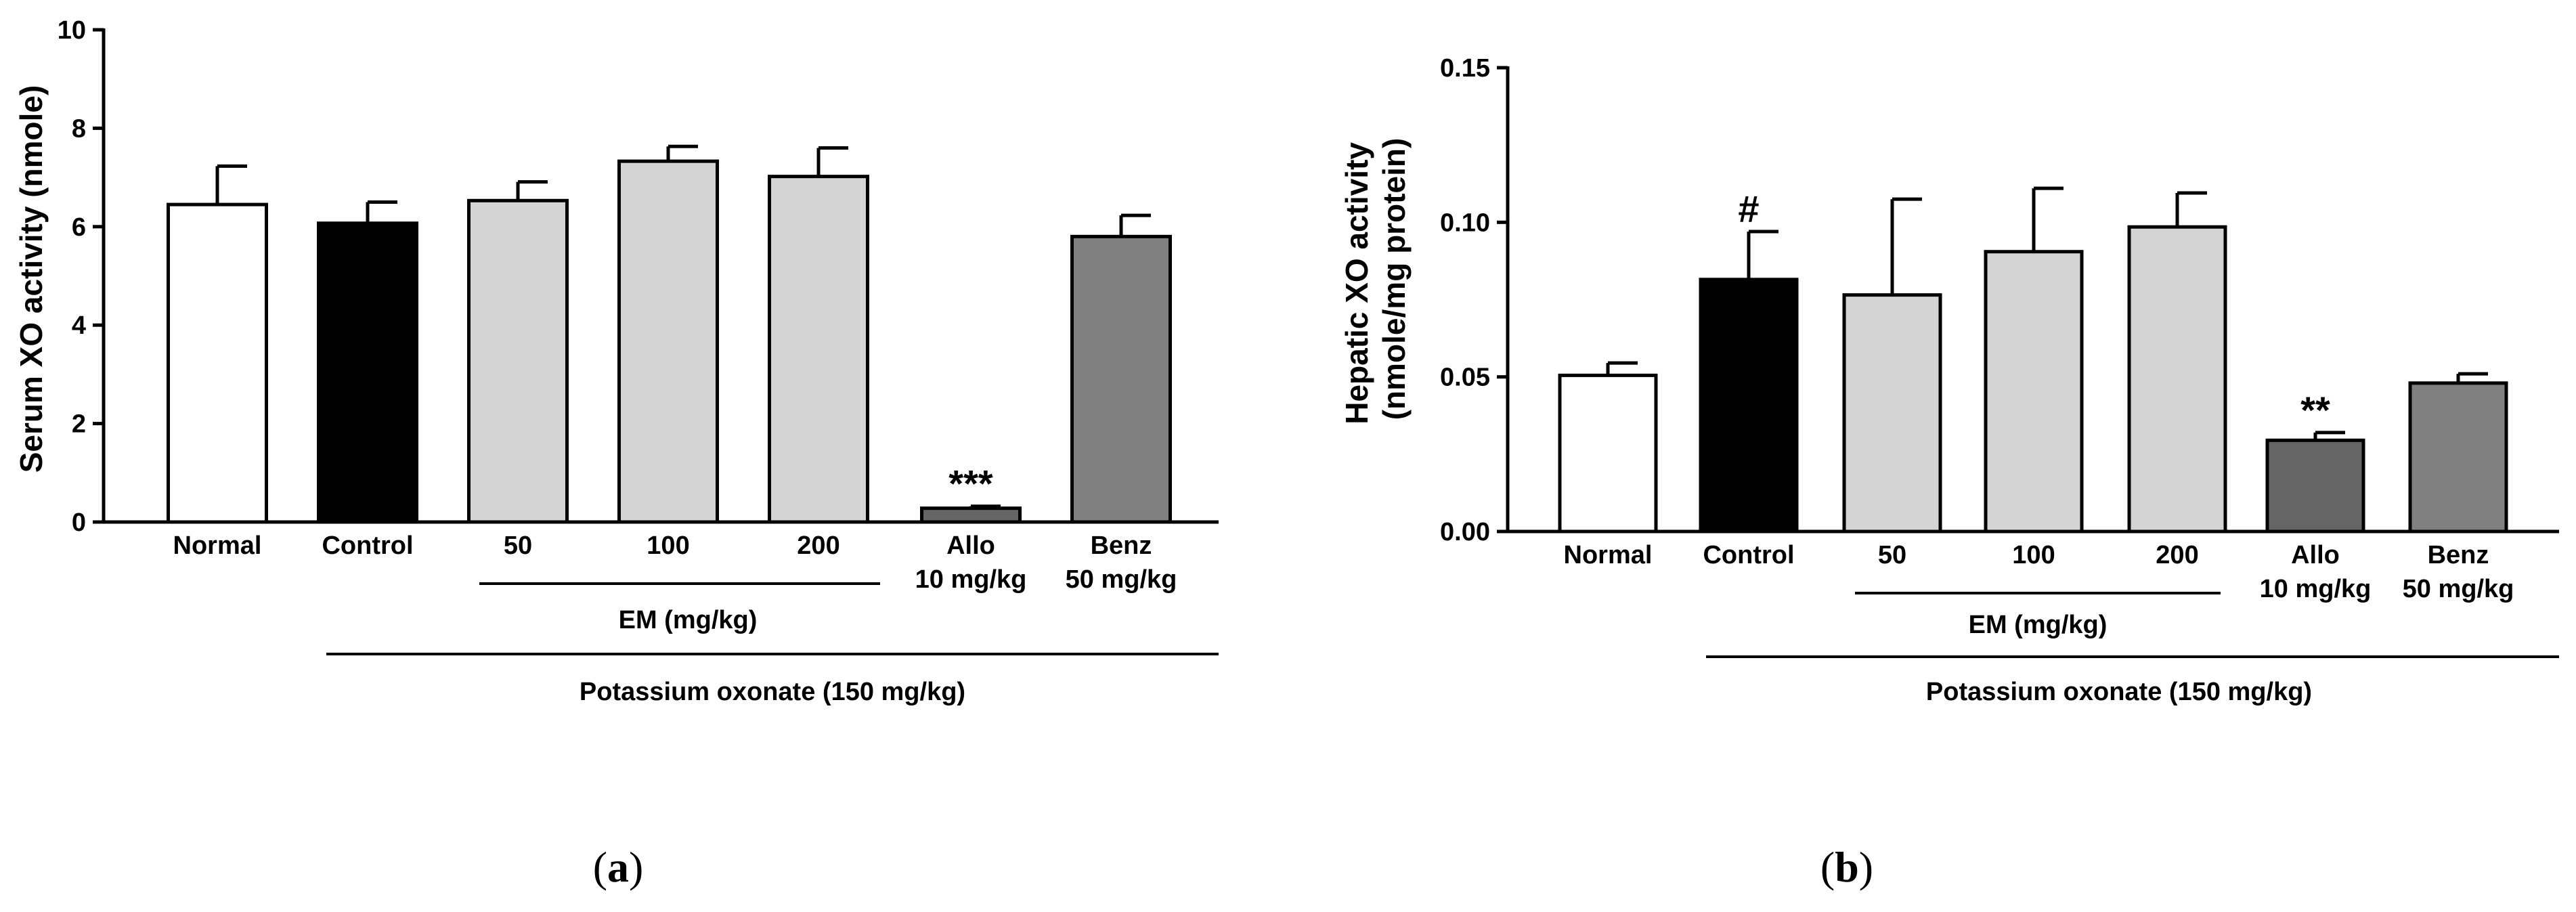 The width and height of the screenshot is (2576, 912). What do you see at coordinates (688, 620) in the screenshot?
I see `panel-a-em-group-label: EM (mg/kg)` at bounding box center [688, 620].